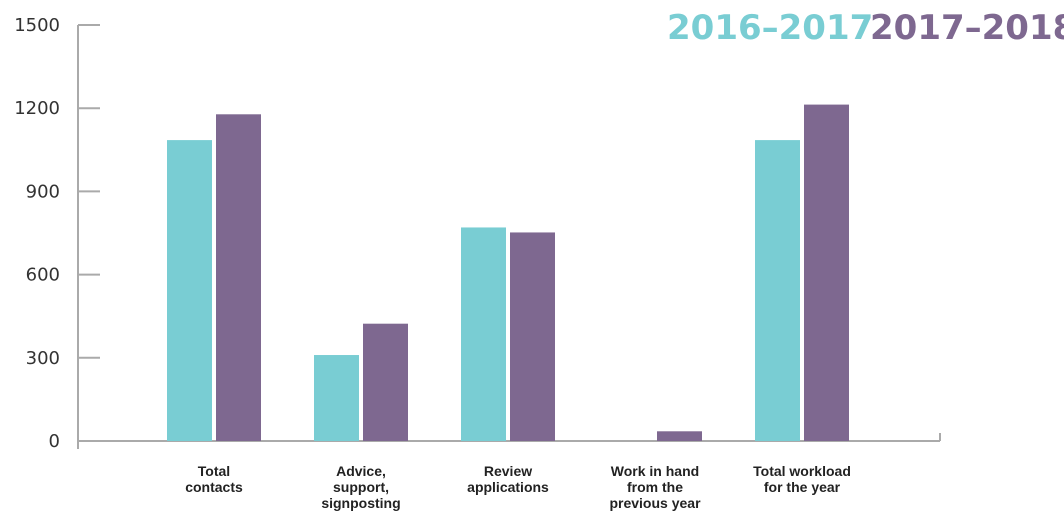 The height and width of the screenshot is (515, 1064). Describe the element at coordinates (238, 277) in the screenshot. I see `bar-series2-cat1` at that location.